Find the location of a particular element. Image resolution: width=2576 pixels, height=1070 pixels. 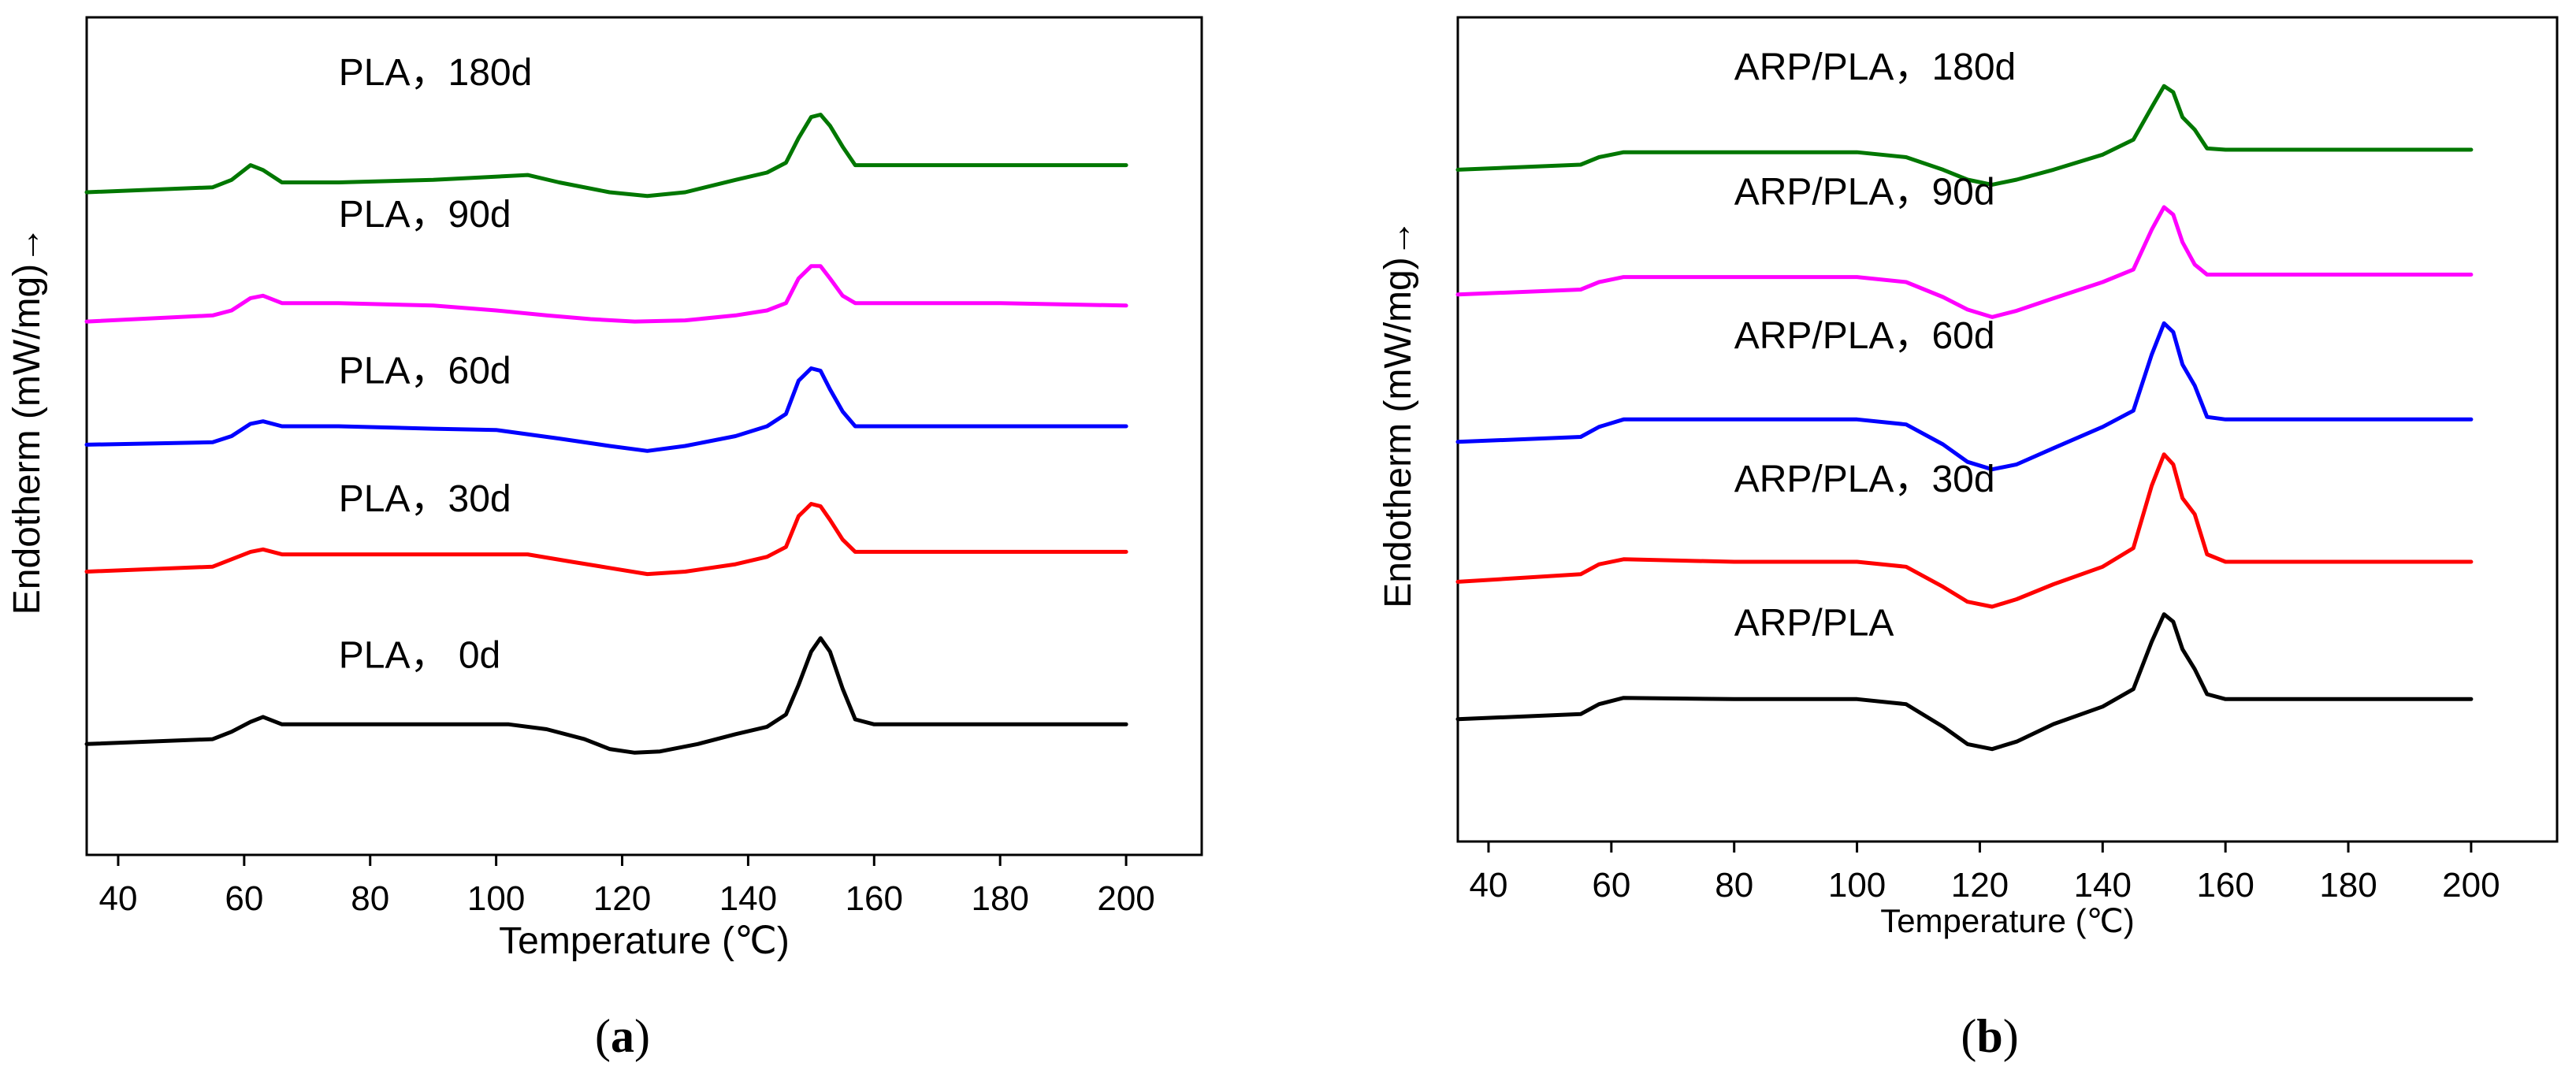

series-label-3: PLA，30d is located at coordinates (425, 499).